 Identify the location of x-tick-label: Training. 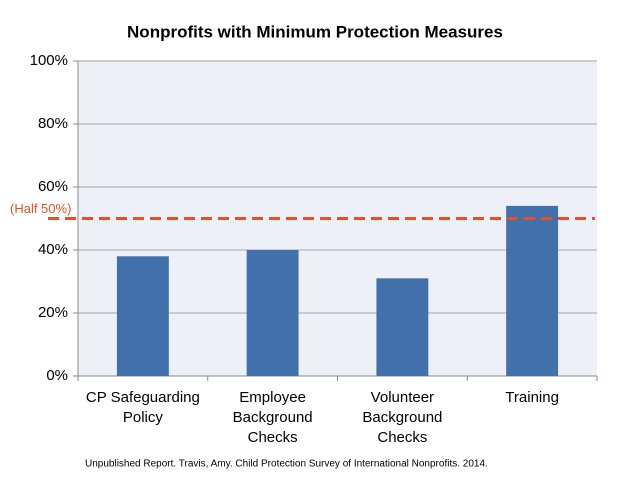
(532, 397).